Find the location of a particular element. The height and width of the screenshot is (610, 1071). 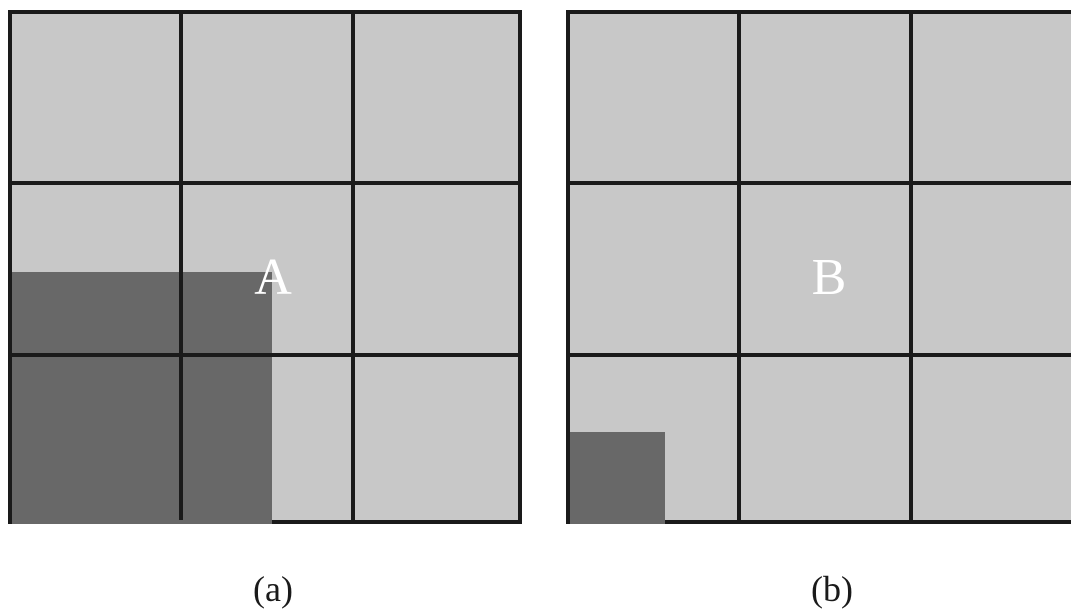

caption-b: (b) is located at coordinates (832, 589).